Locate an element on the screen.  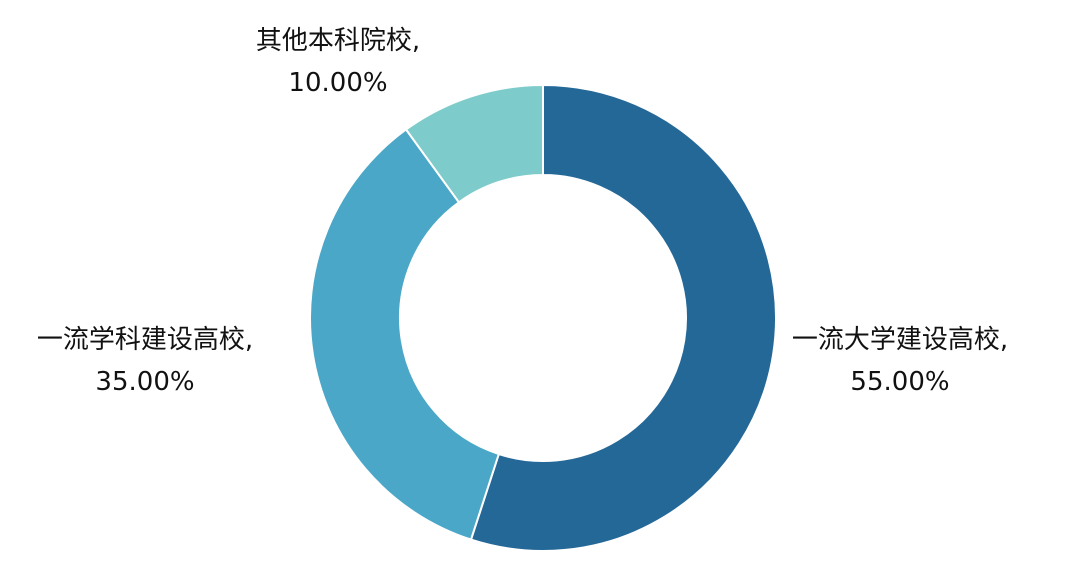
data-label-box: 其他本科院校, 10.00% is located at coordinates (338, 62).